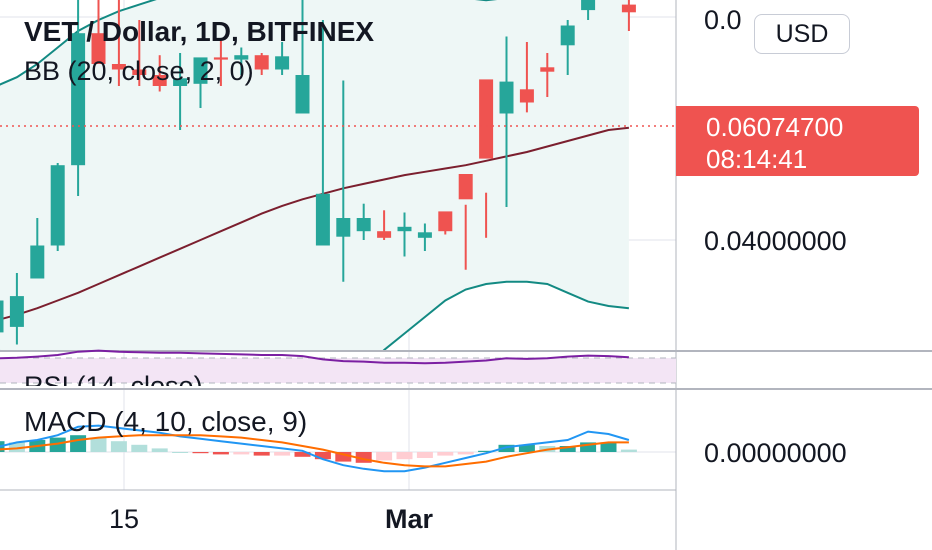 The height and width of the screenshot is (550, 932). I want to click on bb-legend: BB (20, close, 2, 0), so click(139, 71).